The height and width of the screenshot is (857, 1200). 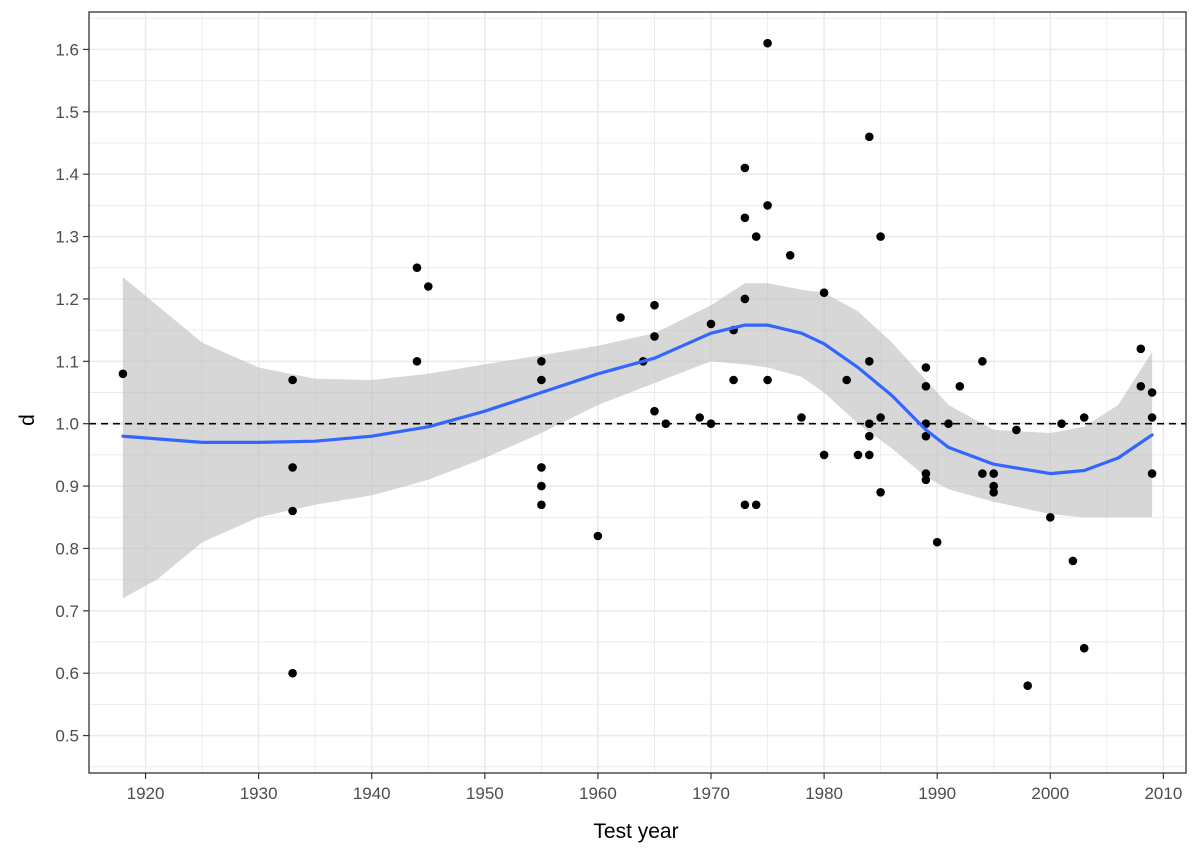 I want to click on y-axis-title: d, so click(x=27, y=420).